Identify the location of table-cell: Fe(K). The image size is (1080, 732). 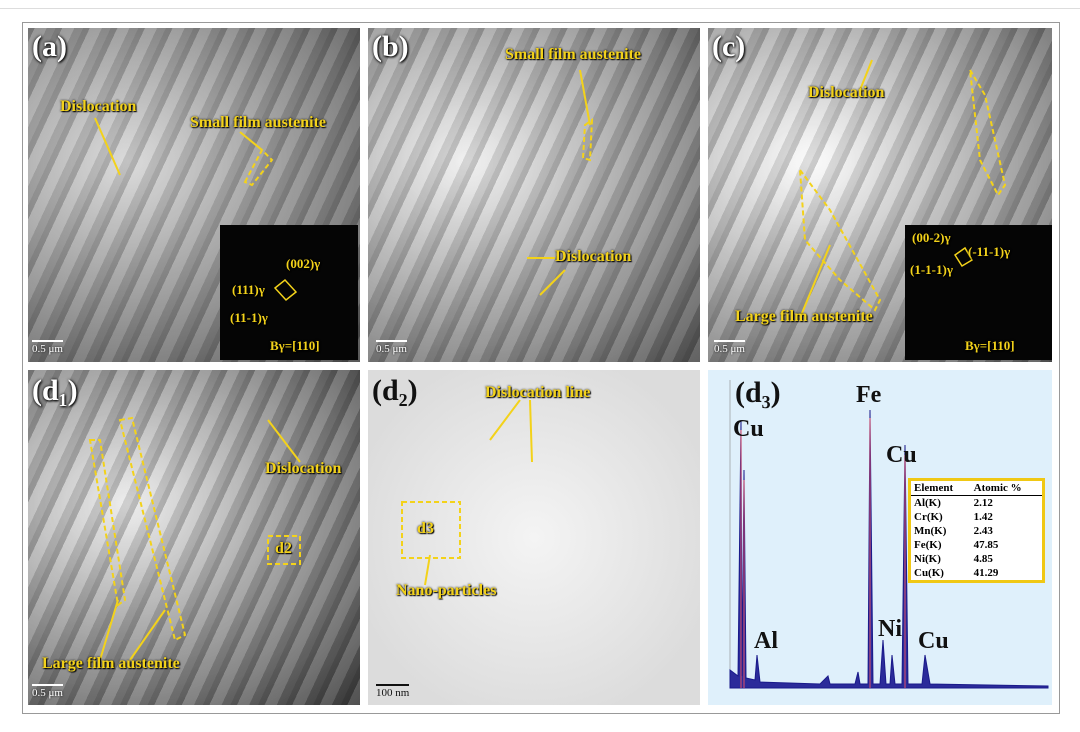
(928, 545).